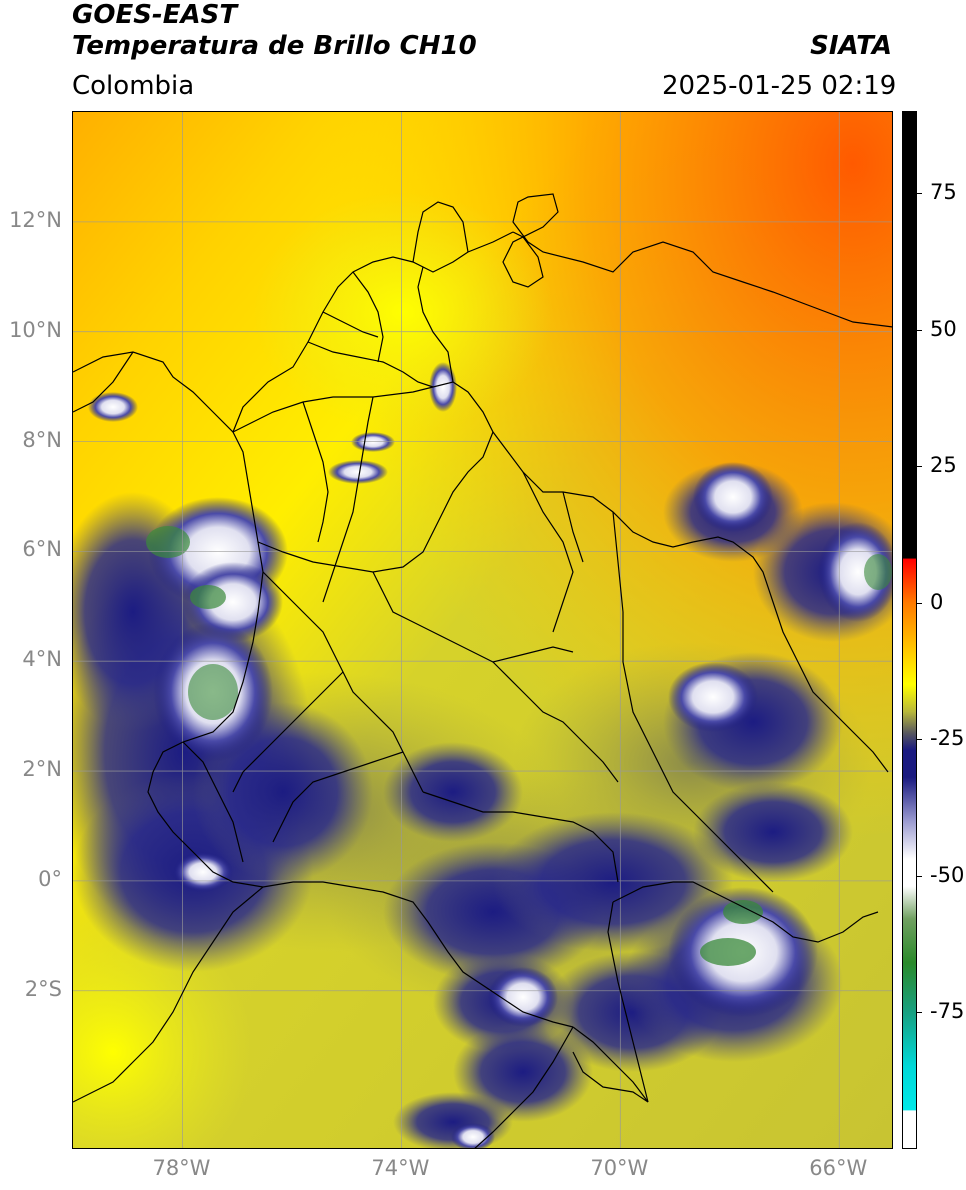 Image resolution: width=966 pixels, height=1190 pixels. What do you see at coordinates (181, 1168) in the screenshot?
I see `longitude-tick-label: 78°W` at bounding box center [181, 1168].